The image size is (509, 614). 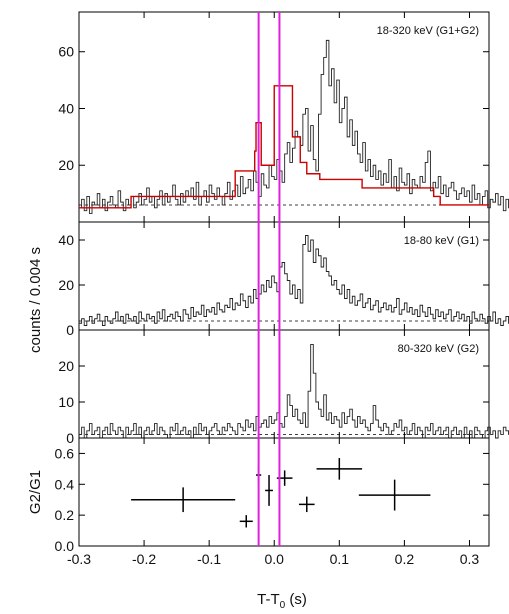 What do you see at coordinates (340, 559) in the screenshot?
I see `x-tick-label: 0.1` at bounding box center [340, 559].